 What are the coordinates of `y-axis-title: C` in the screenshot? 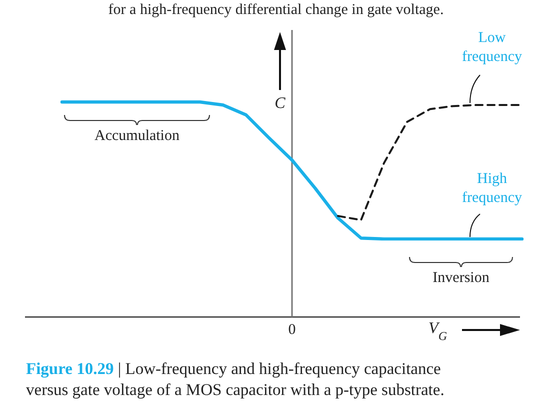 It's located at (280, 103).